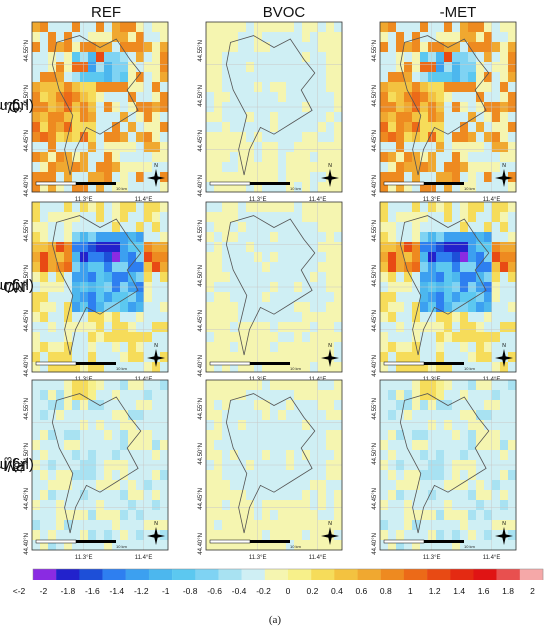  I want to click on colorbar-segment, so click(91, 574).